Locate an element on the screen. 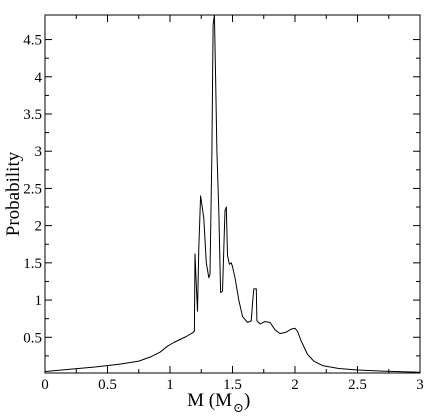 This screenshot has width=436, height=420. y-tick-label: 0.5 is located at coordinates (32, 338).